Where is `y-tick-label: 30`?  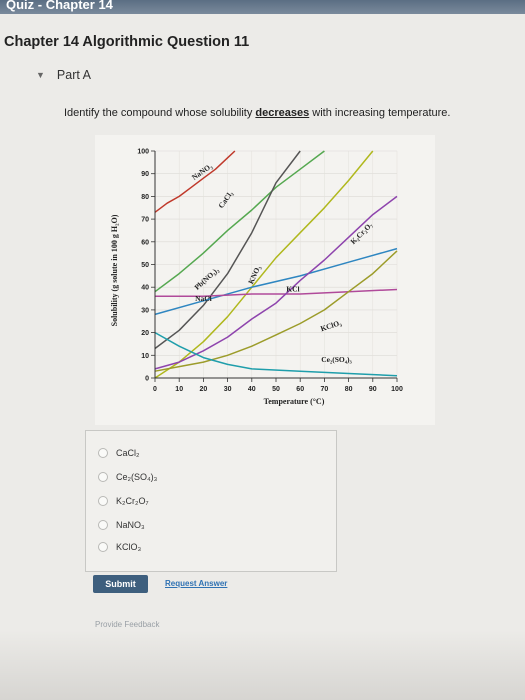 y-tick-label: 30 is located at coordinates (145, 310).